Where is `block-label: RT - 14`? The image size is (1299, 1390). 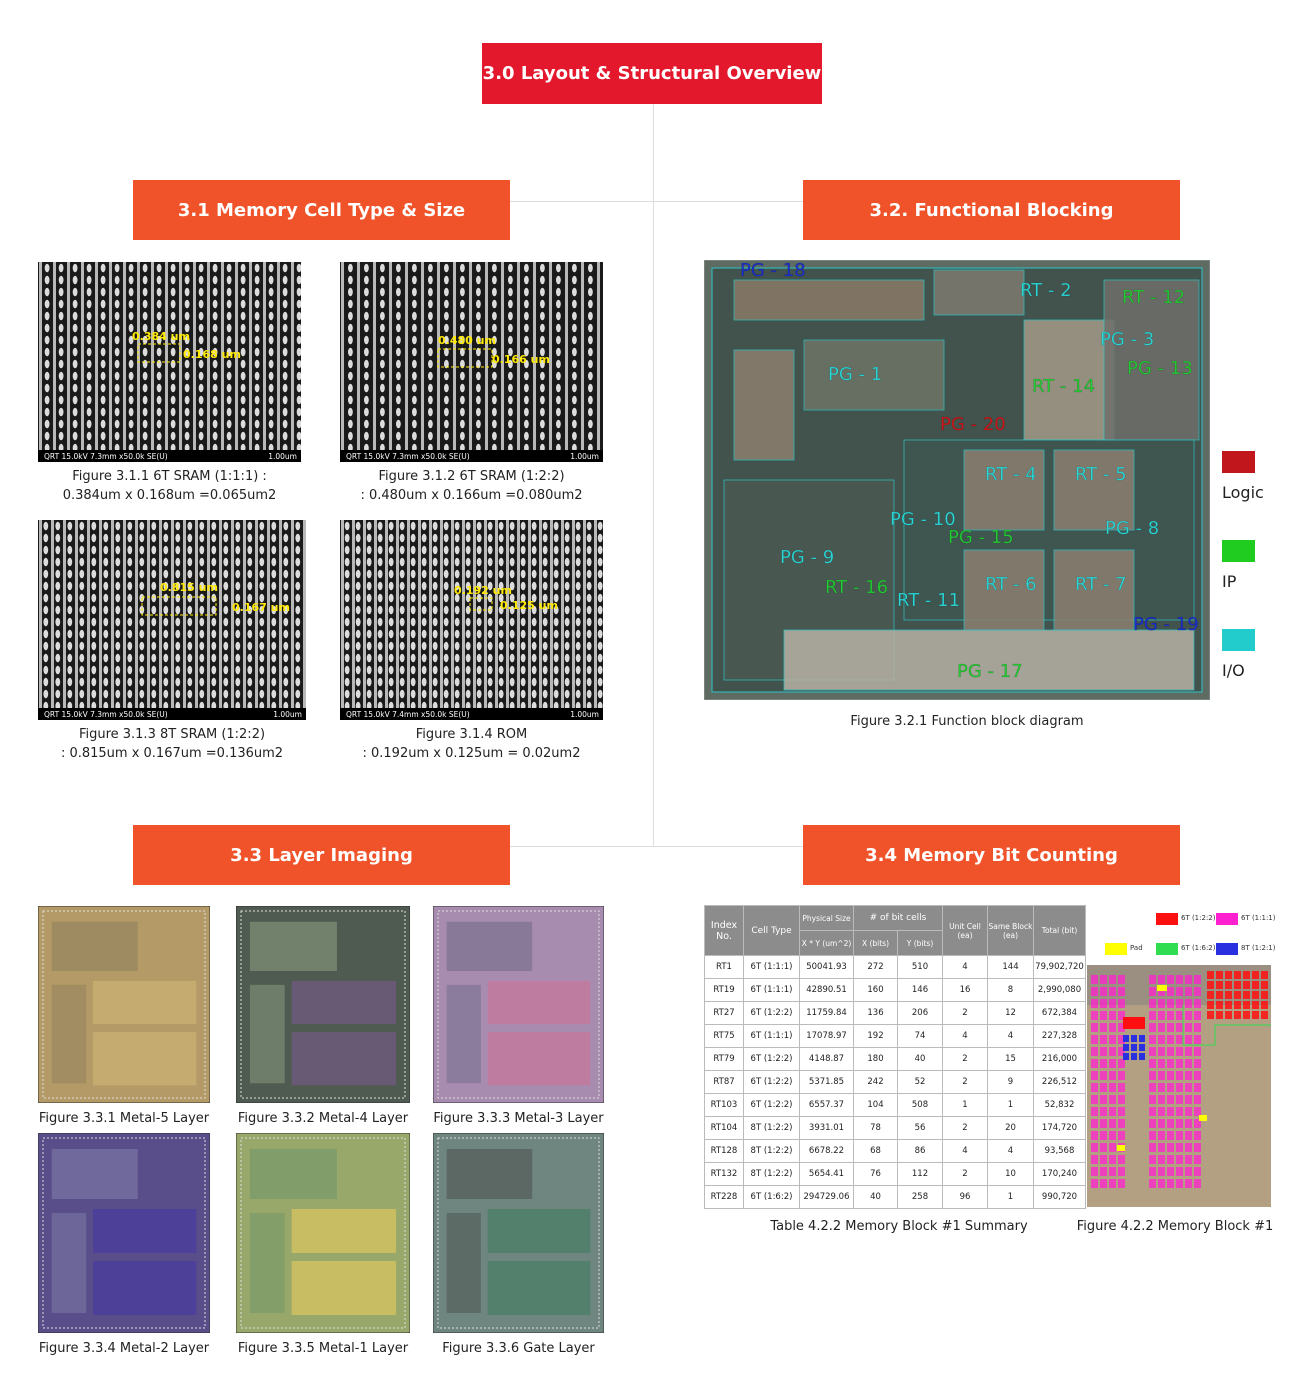 block-label: RT - 14 is located at coordinates (1063, 386).